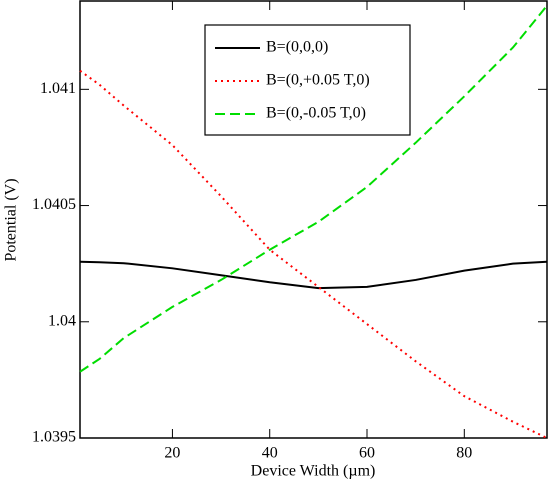  What do you see at coordinates (316, 113) in the screenshot?
I see `legend-label: B=(0,-0.05 T,0)` at bounding box center [316, 113].